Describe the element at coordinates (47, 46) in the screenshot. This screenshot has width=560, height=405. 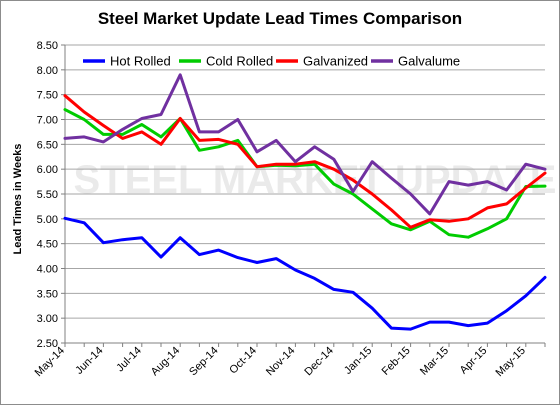
I see `y-tick-label: 8.50` at that location.